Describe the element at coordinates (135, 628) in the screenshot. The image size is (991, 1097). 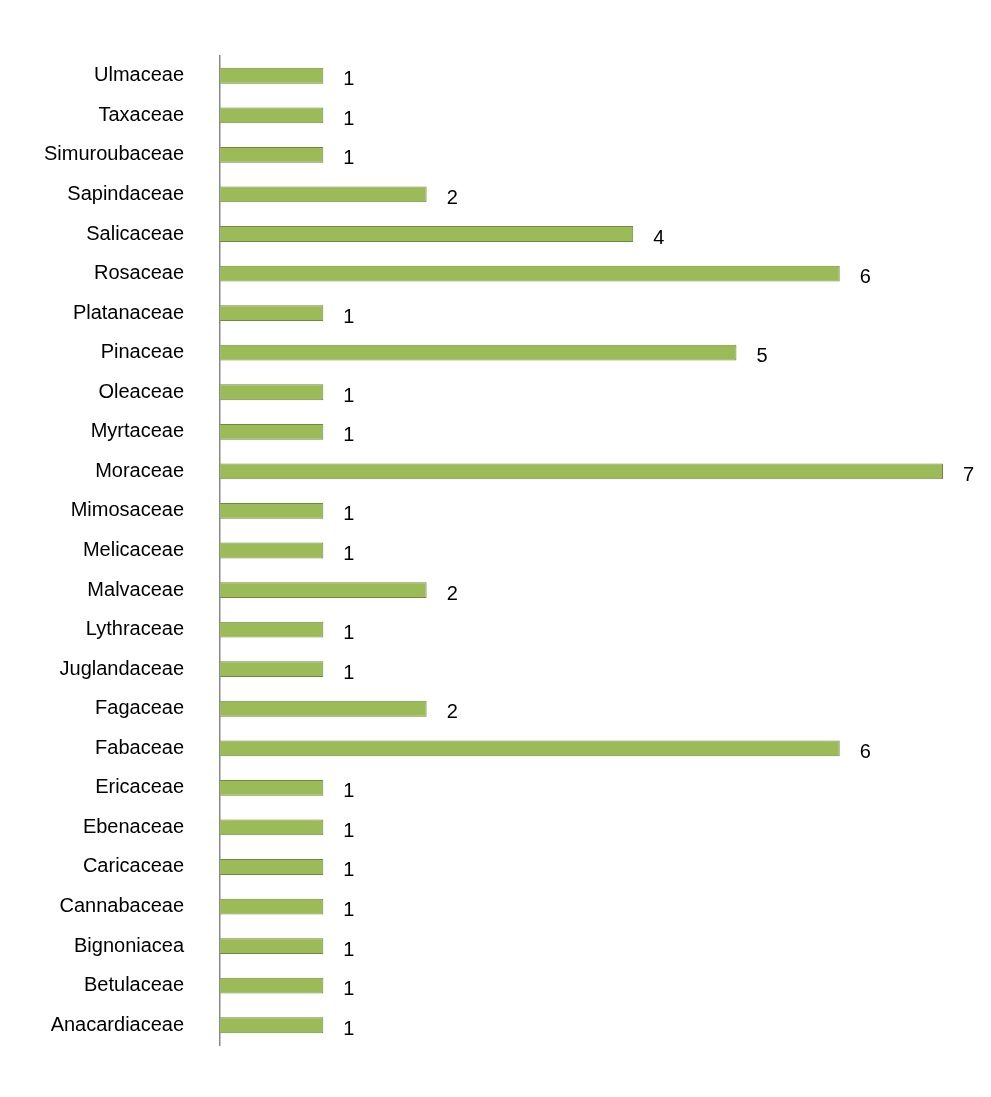
I see `y-tick-label: Lythraceae` at that location.